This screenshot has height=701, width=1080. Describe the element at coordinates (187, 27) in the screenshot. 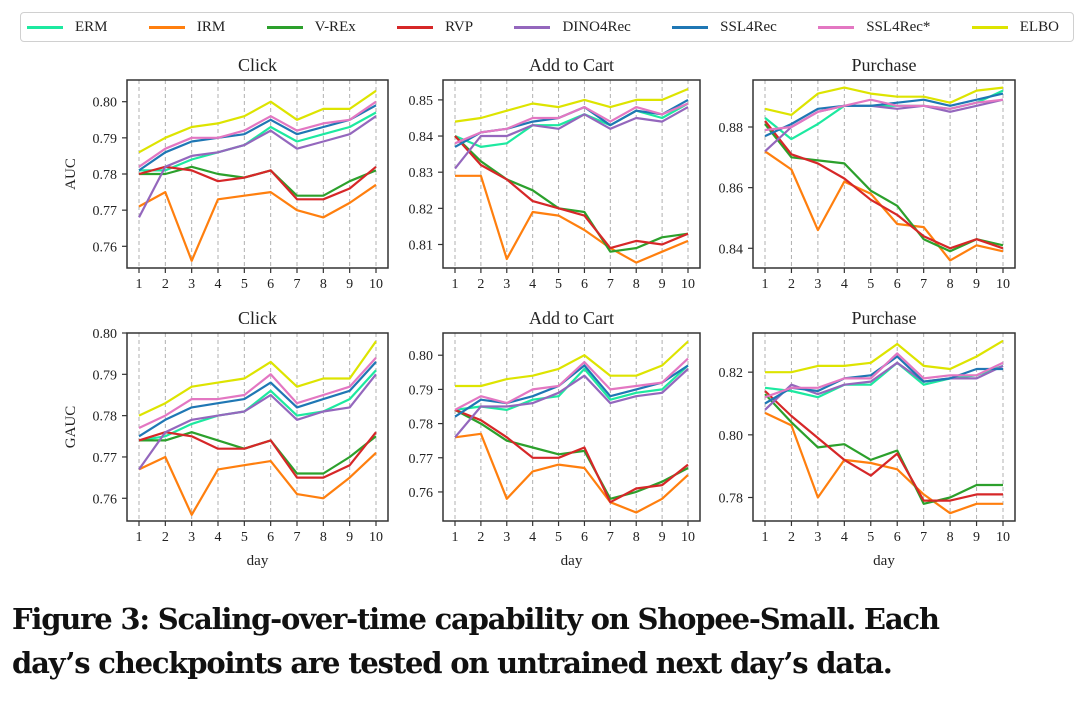

I see `legend-item-irm: IRM` at that location.